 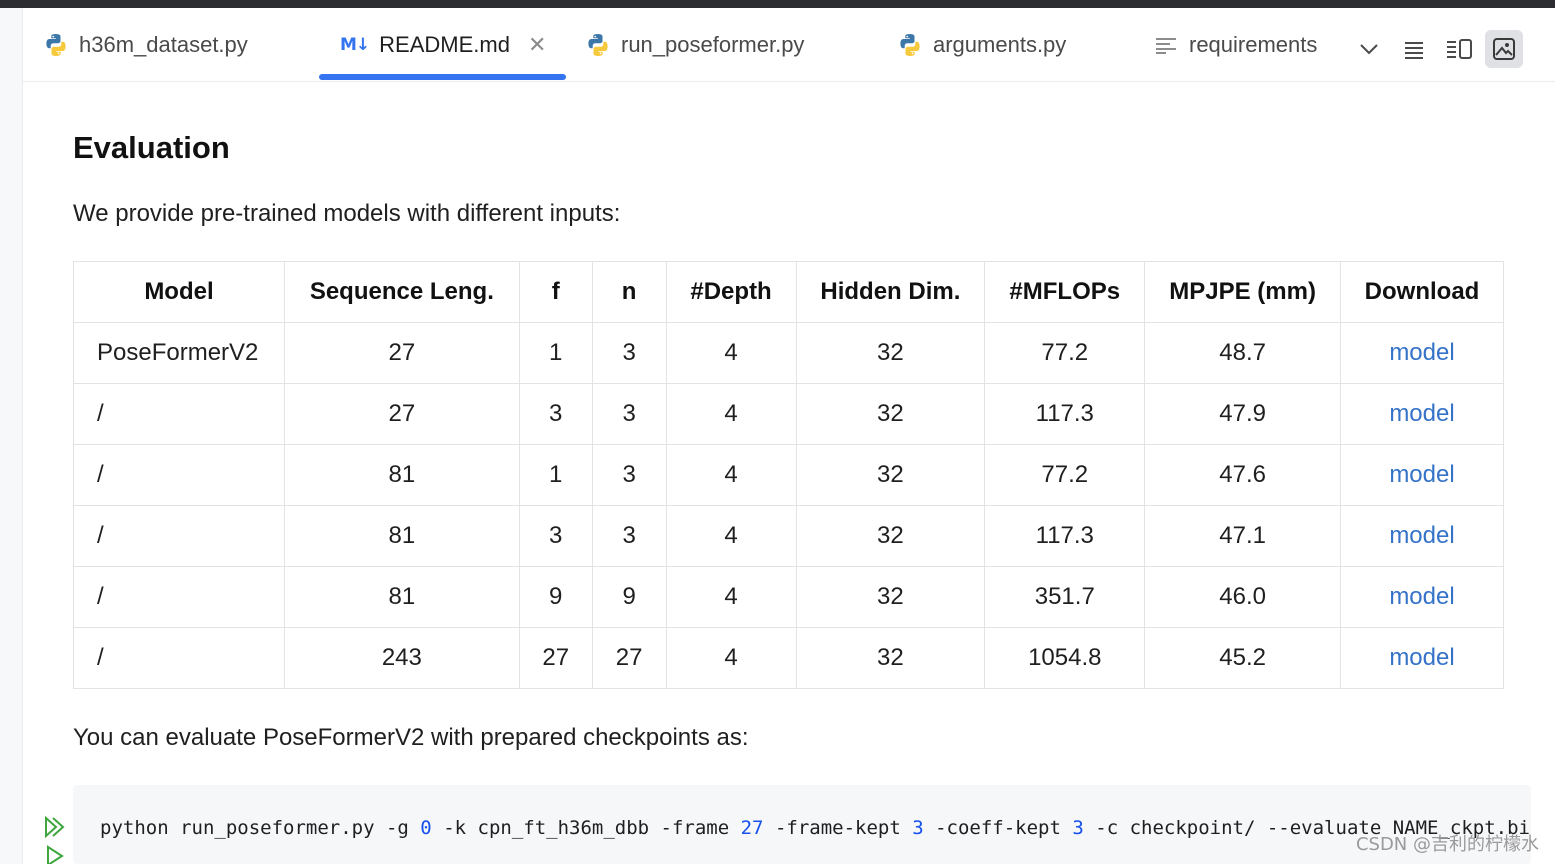 What do you see at coordinates (1000, 44) in the screenshot?
I see `tab-label: arguments.py` at bounding box center [1000, 44].